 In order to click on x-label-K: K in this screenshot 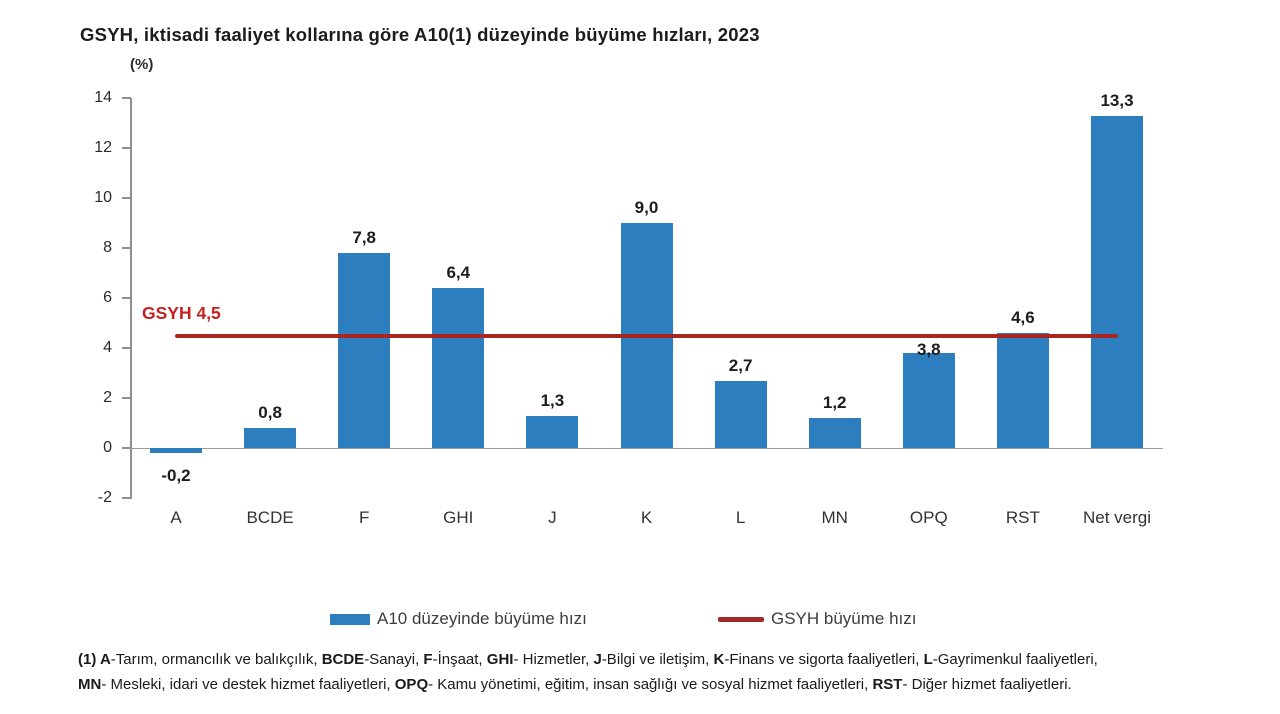, I will do `click(646, 517)`.